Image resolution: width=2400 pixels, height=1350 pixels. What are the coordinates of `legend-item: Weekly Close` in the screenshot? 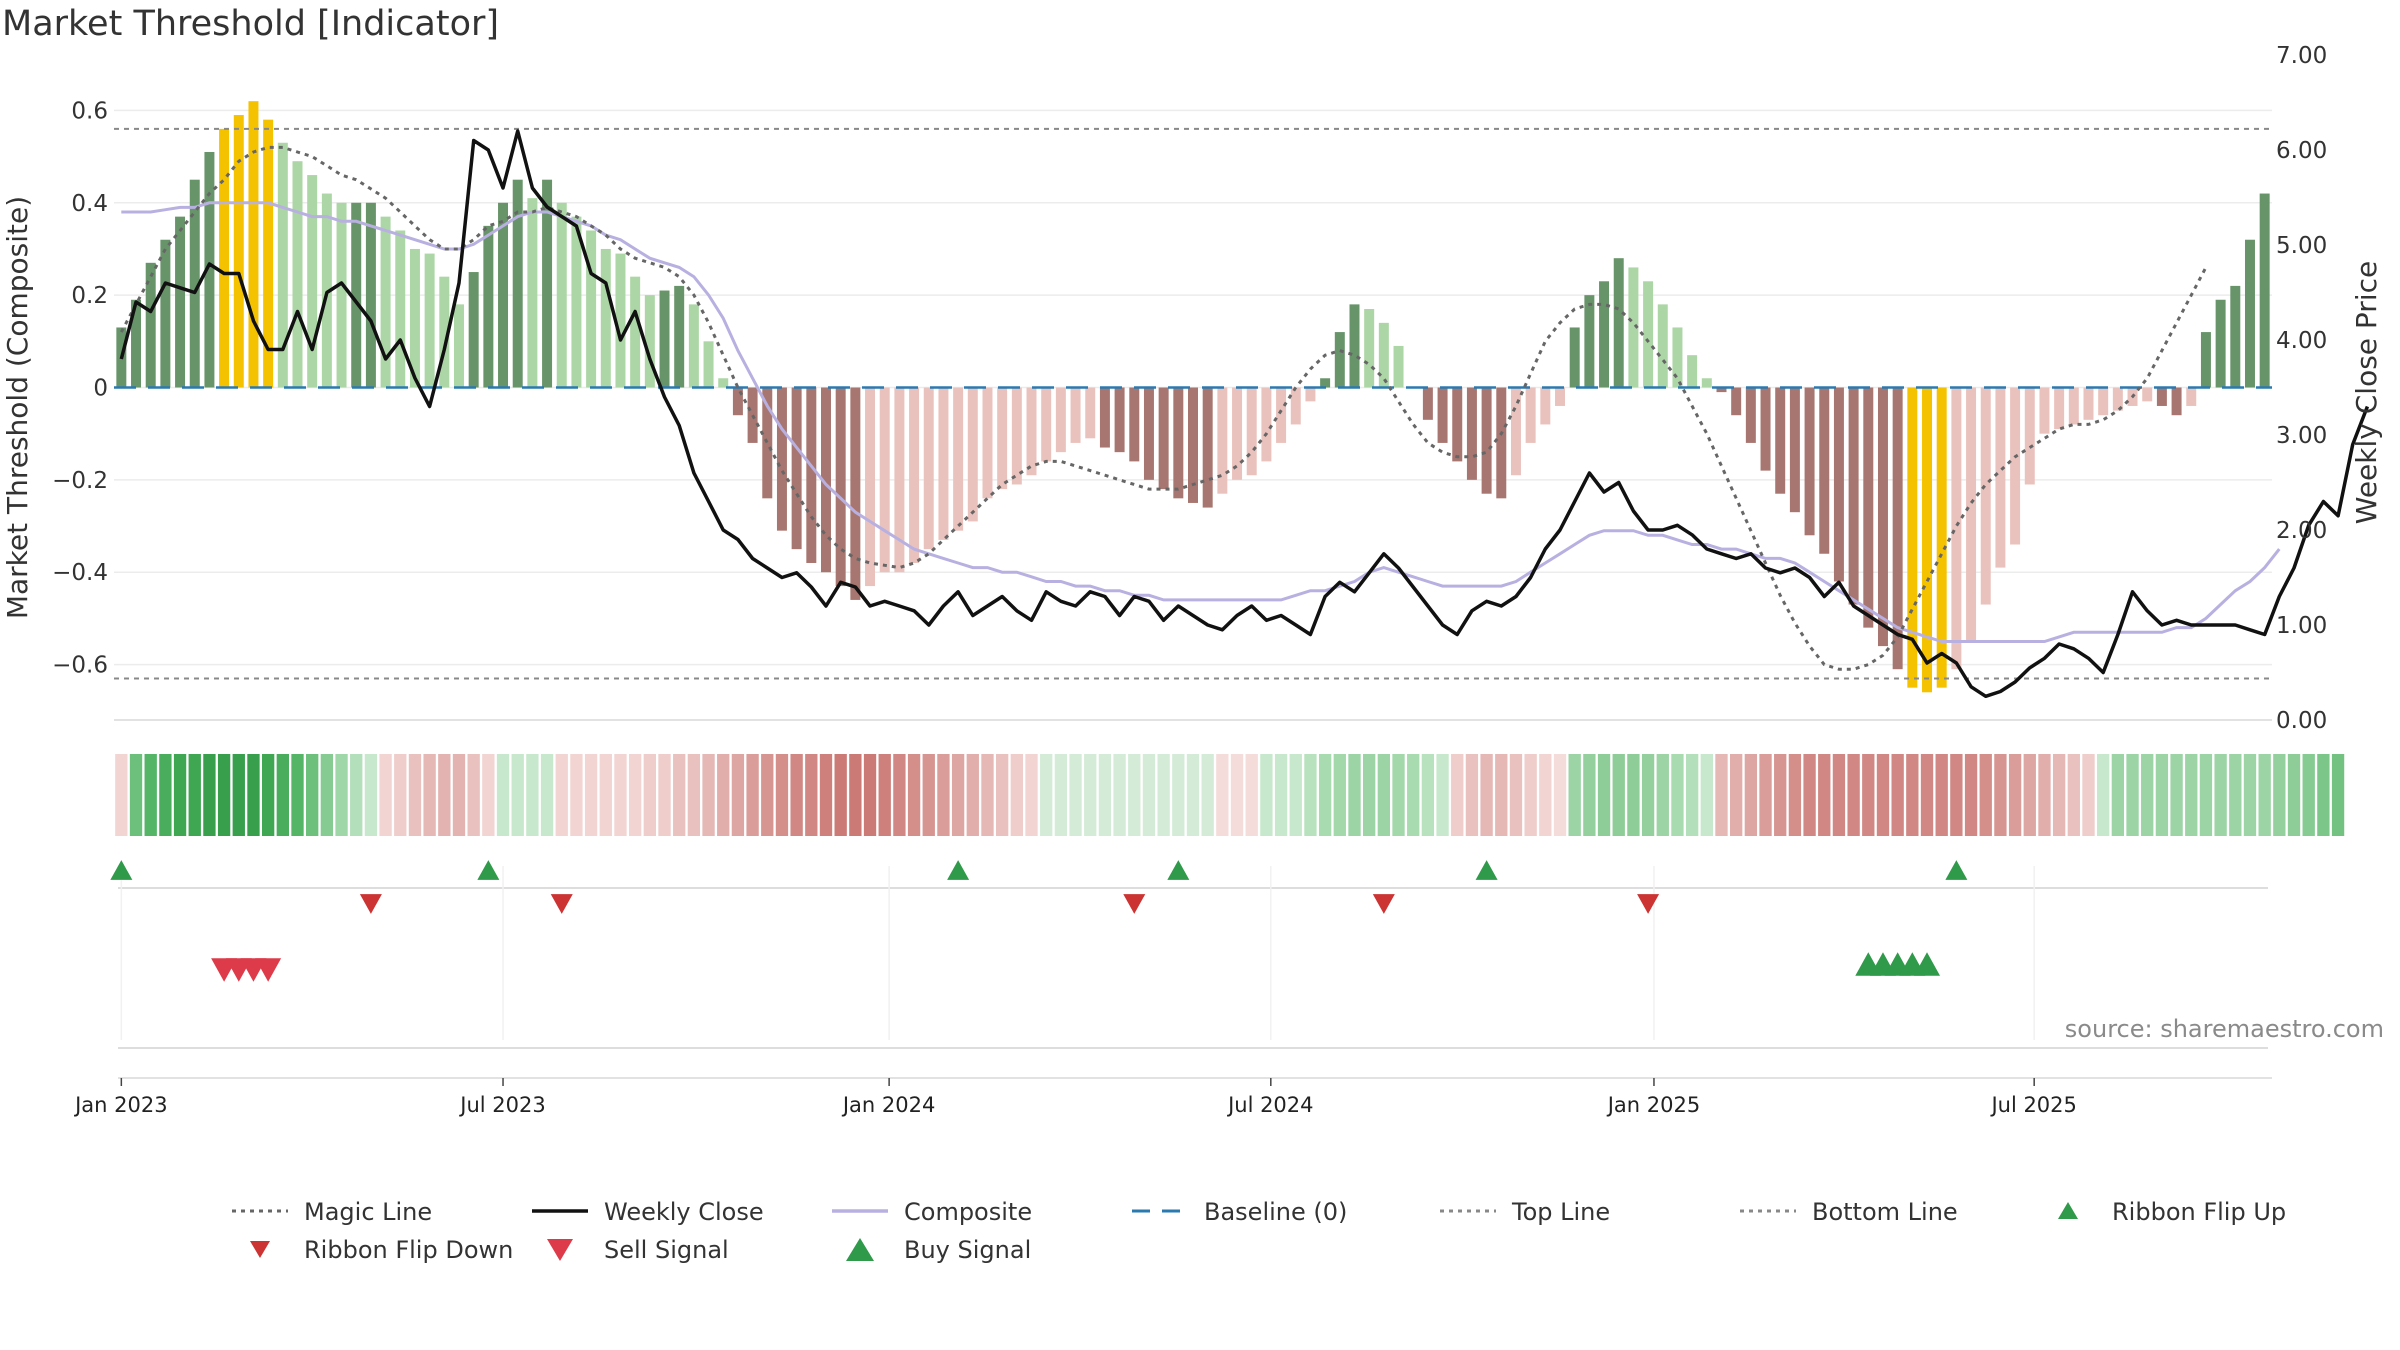 It's located at (647, 1212).